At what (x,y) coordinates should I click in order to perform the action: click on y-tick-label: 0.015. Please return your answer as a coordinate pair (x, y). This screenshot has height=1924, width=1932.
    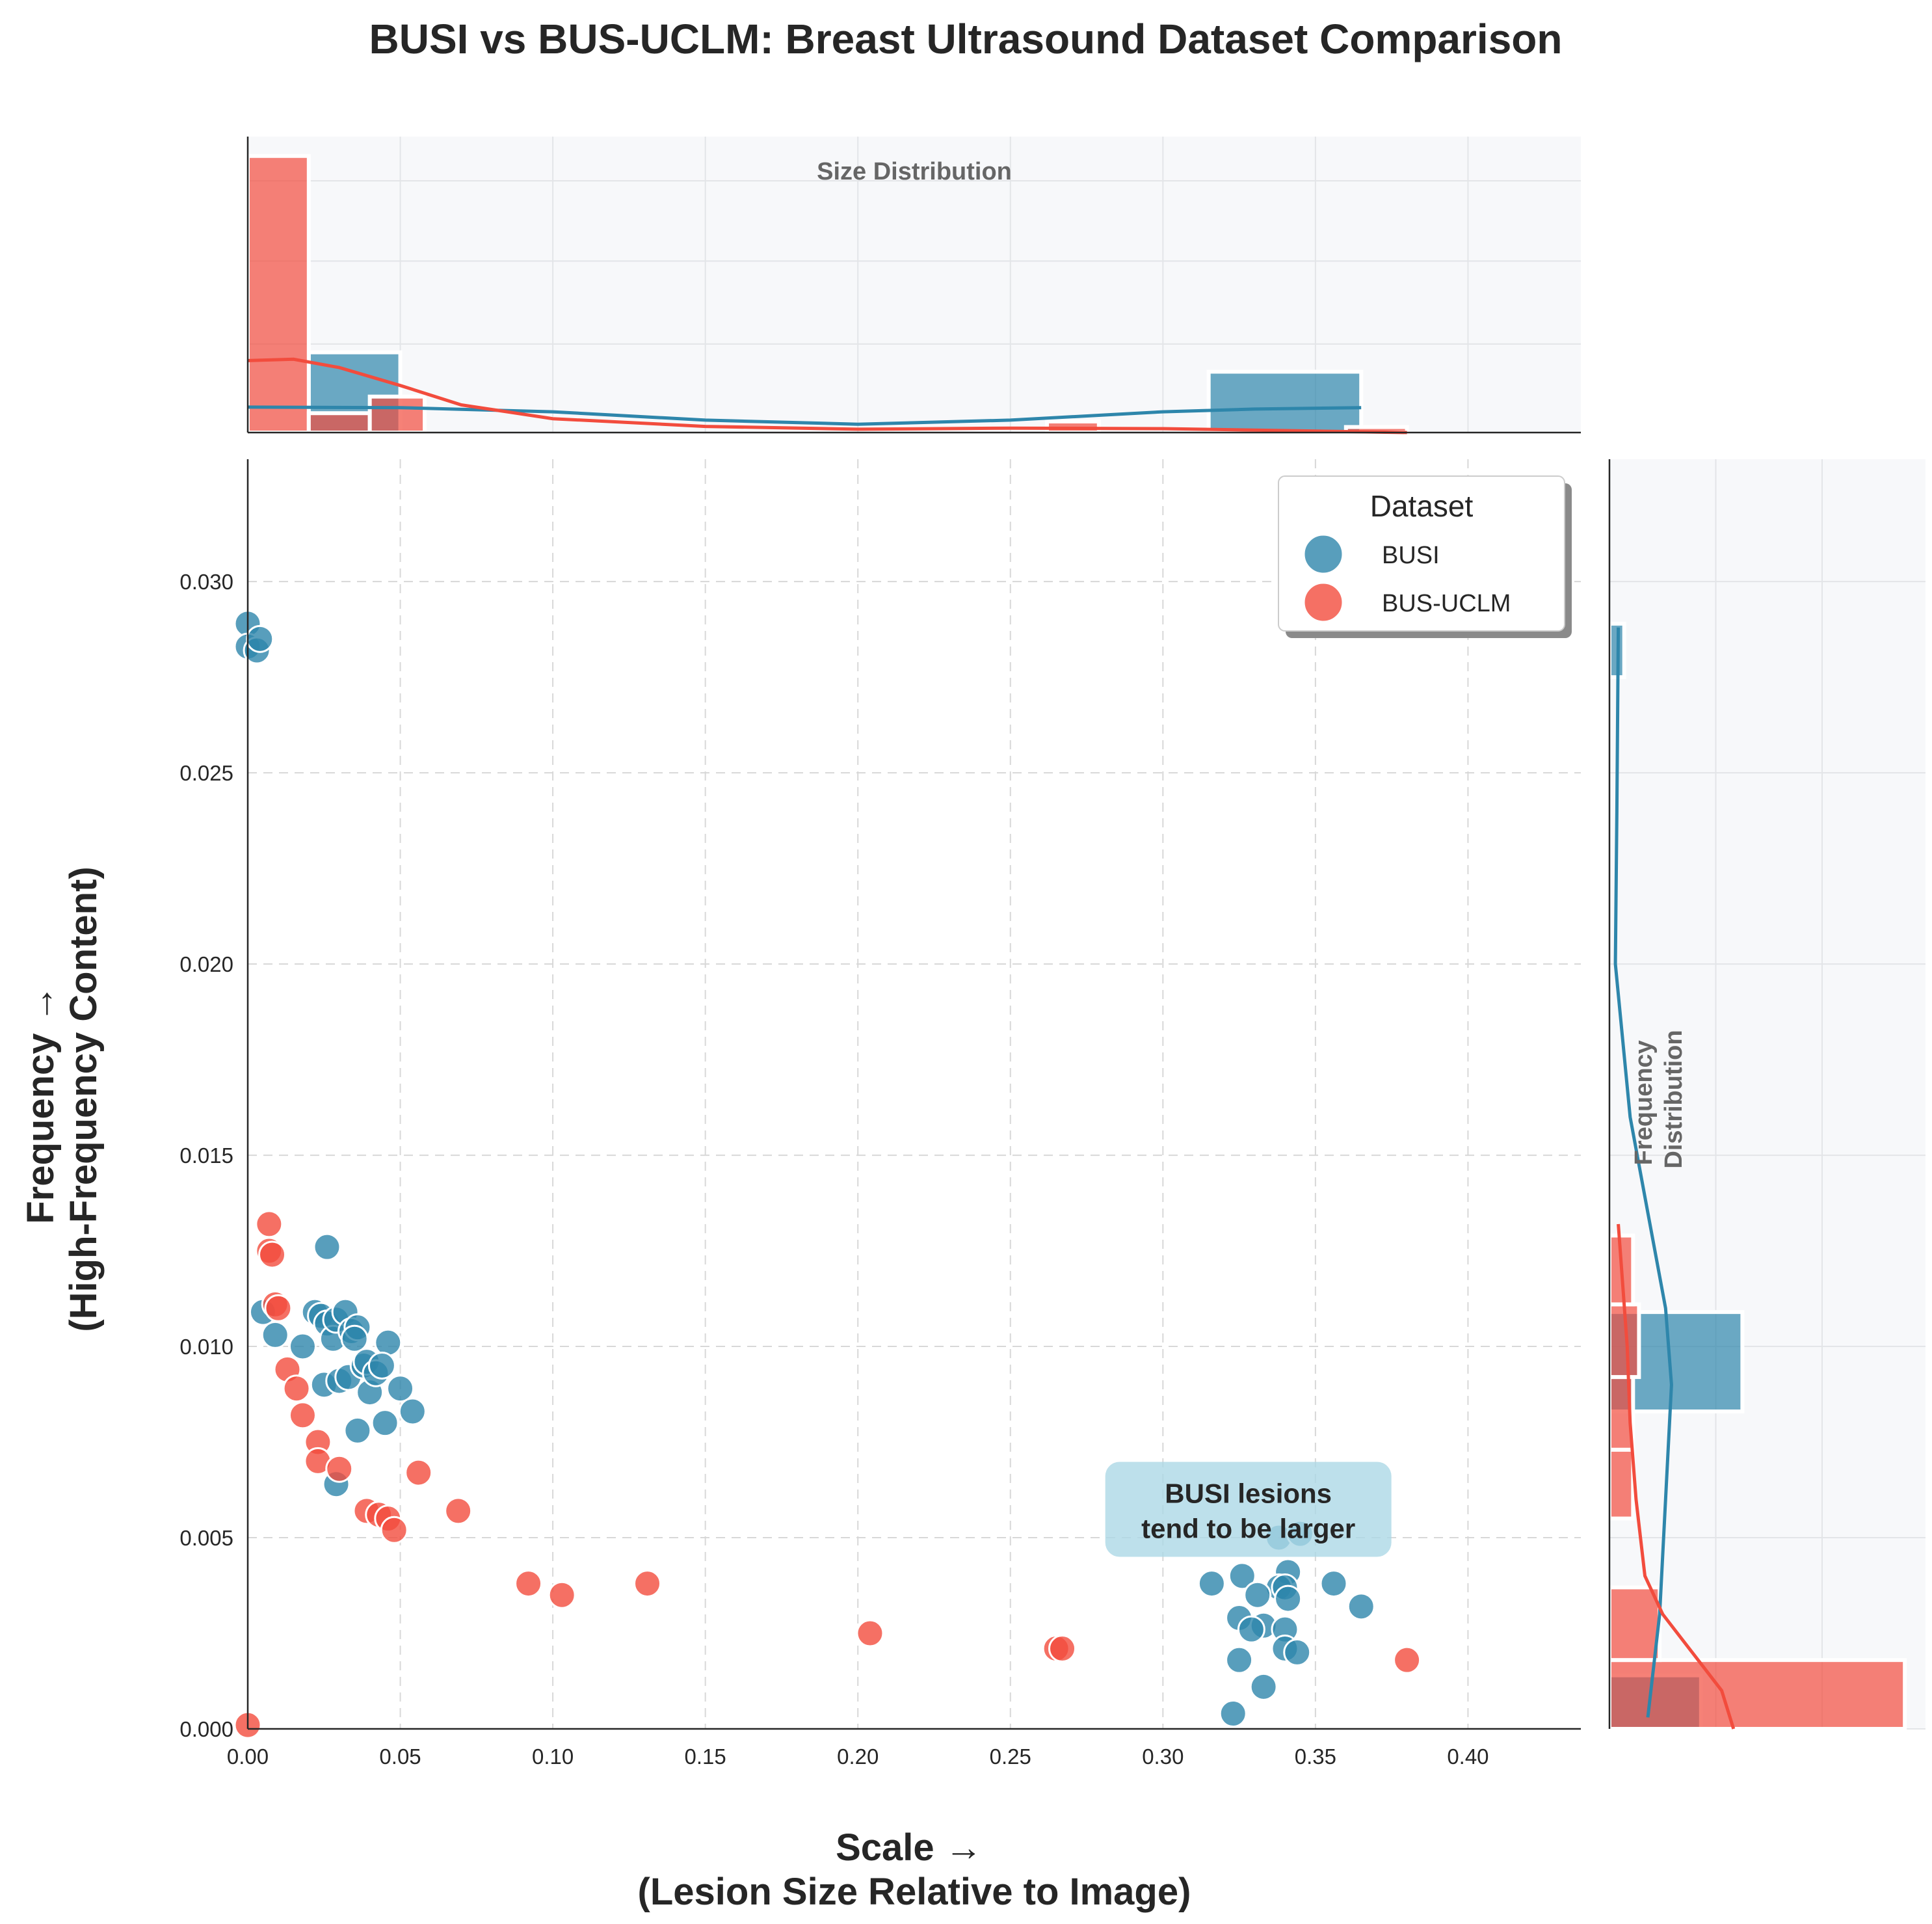
    Looking at the image, I should click on (206, 1155).